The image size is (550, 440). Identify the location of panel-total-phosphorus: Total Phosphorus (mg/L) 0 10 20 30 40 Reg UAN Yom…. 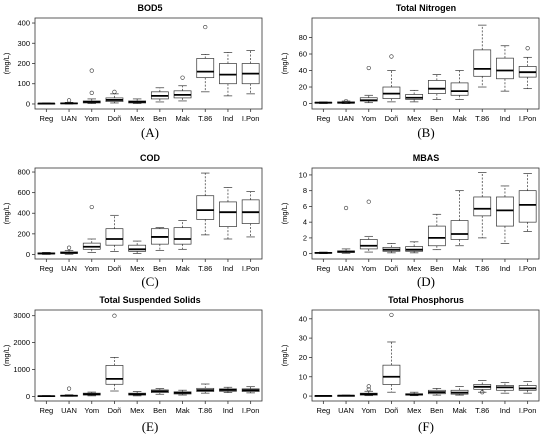
(410, 364).